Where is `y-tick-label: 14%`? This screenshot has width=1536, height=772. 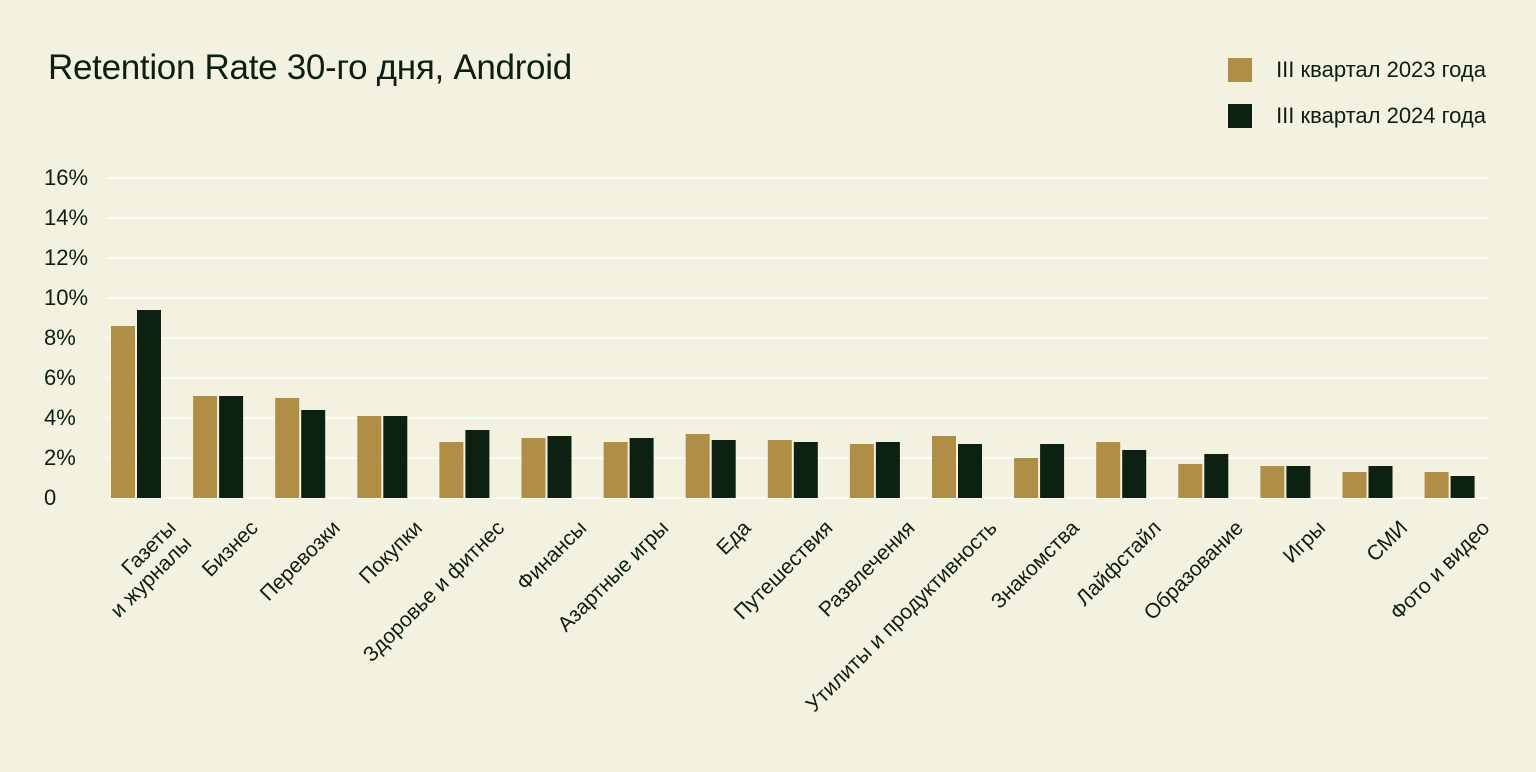
y-tick-label: 14% is located at coordinates (66, 217).